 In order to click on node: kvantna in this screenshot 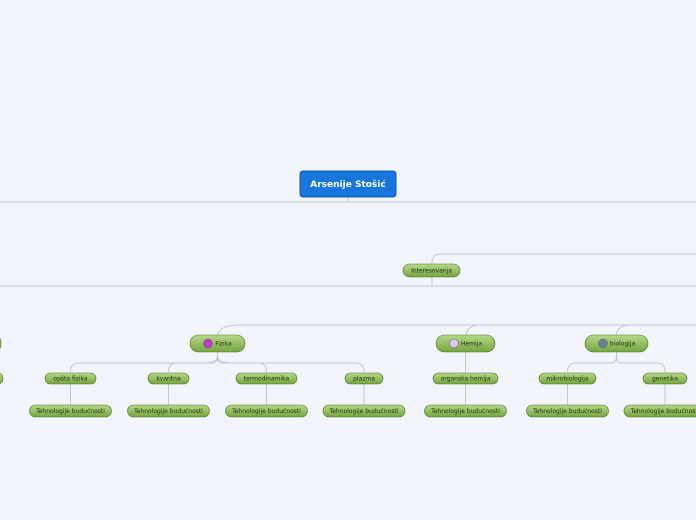, I will do `click(168, 378)`.